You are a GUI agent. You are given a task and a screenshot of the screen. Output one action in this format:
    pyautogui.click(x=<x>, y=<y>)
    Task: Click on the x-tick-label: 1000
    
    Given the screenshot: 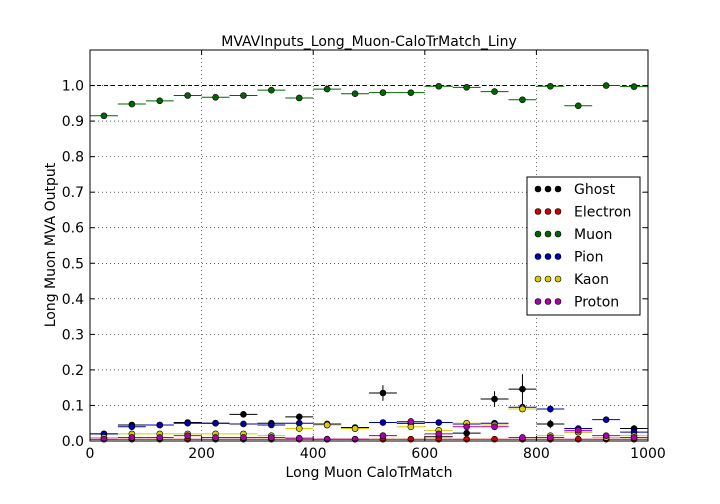 What is the action you would take?
    pyautogui.click(x=648, y=454)
    